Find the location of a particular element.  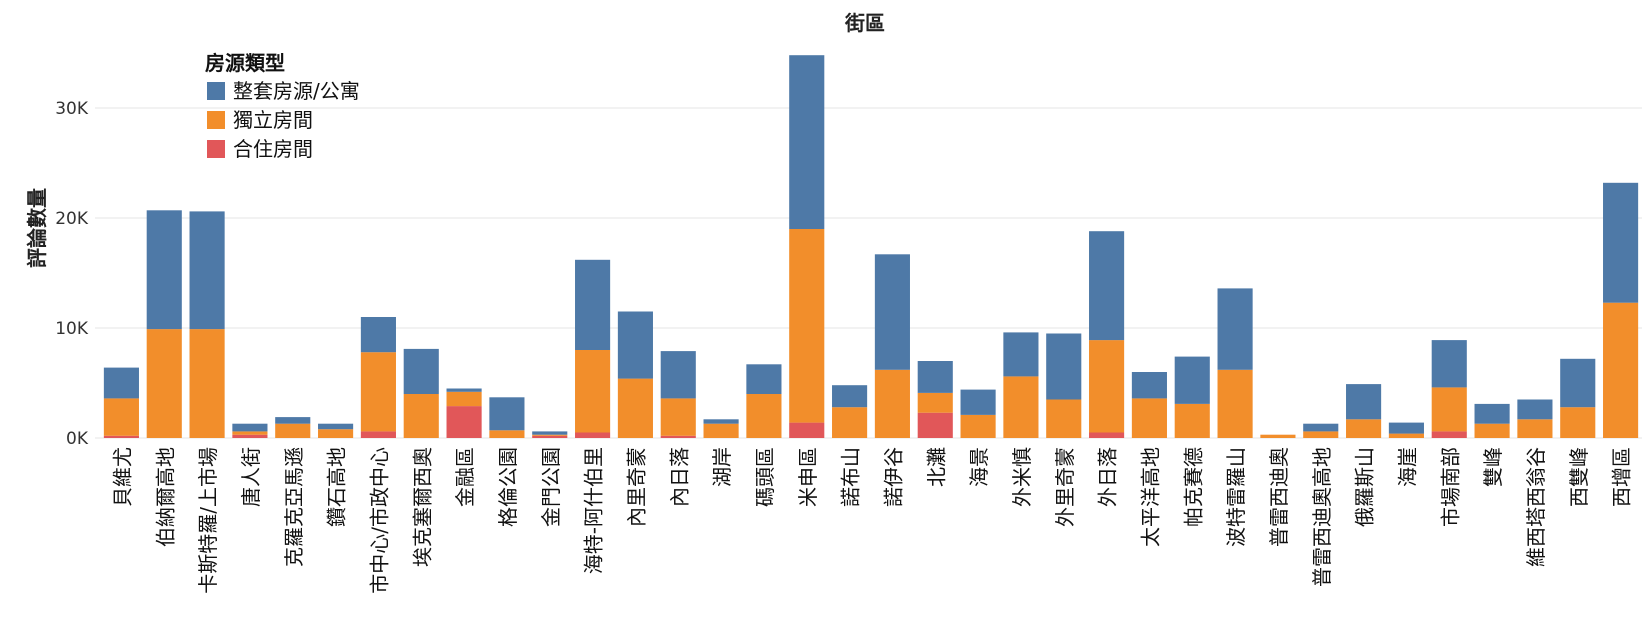

x-tick-label: 市場南部 is located at coordinates (1450, 487).